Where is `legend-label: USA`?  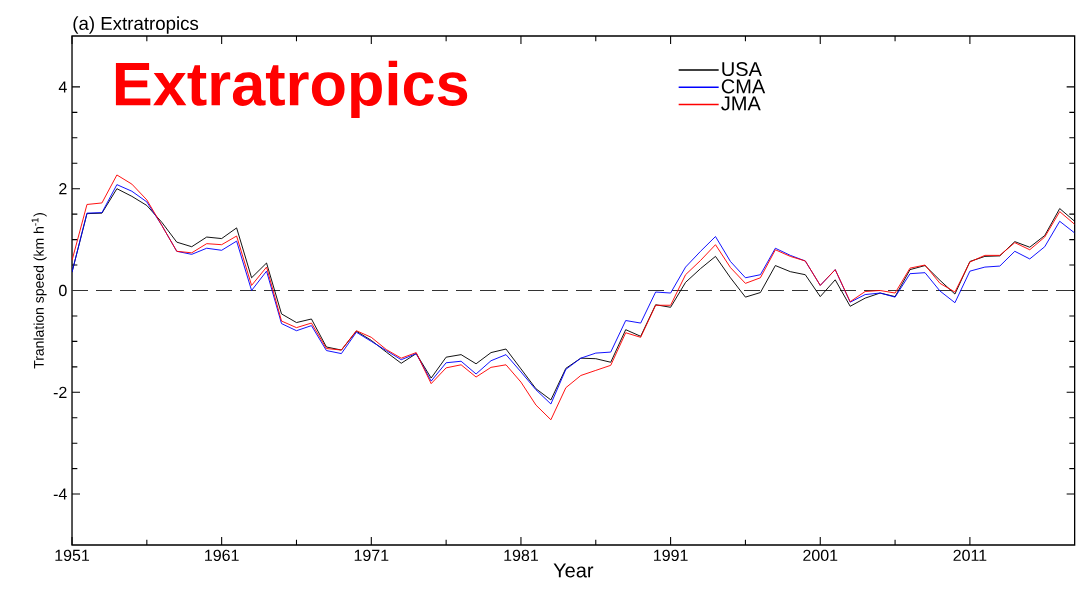 legend-label: USA is located at coordinates (742, 69).